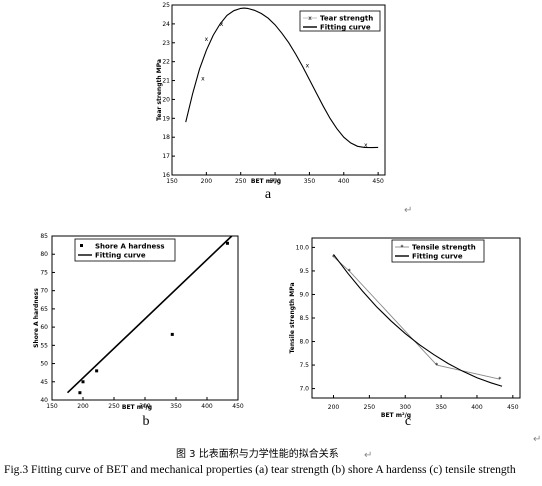 The image size is (542, 486). Describe the element at coordinates (304, 294) in the screenshot. I see `y-tick-label-c: 9.0` at that location.